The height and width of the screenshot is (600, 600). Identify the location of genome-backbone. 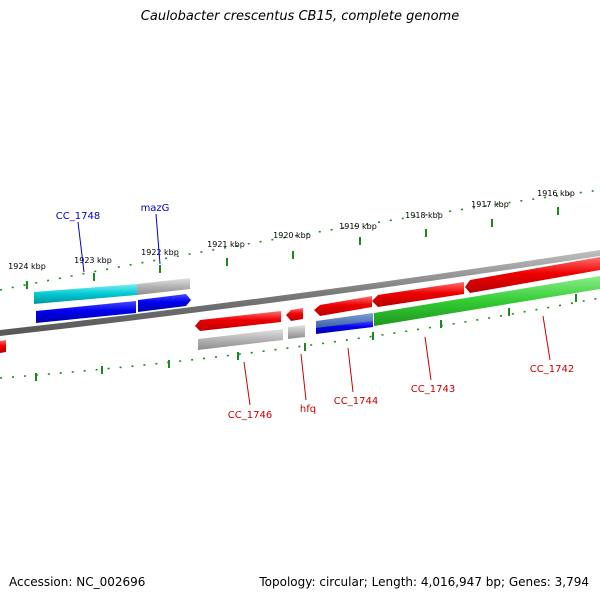
(300, 293).